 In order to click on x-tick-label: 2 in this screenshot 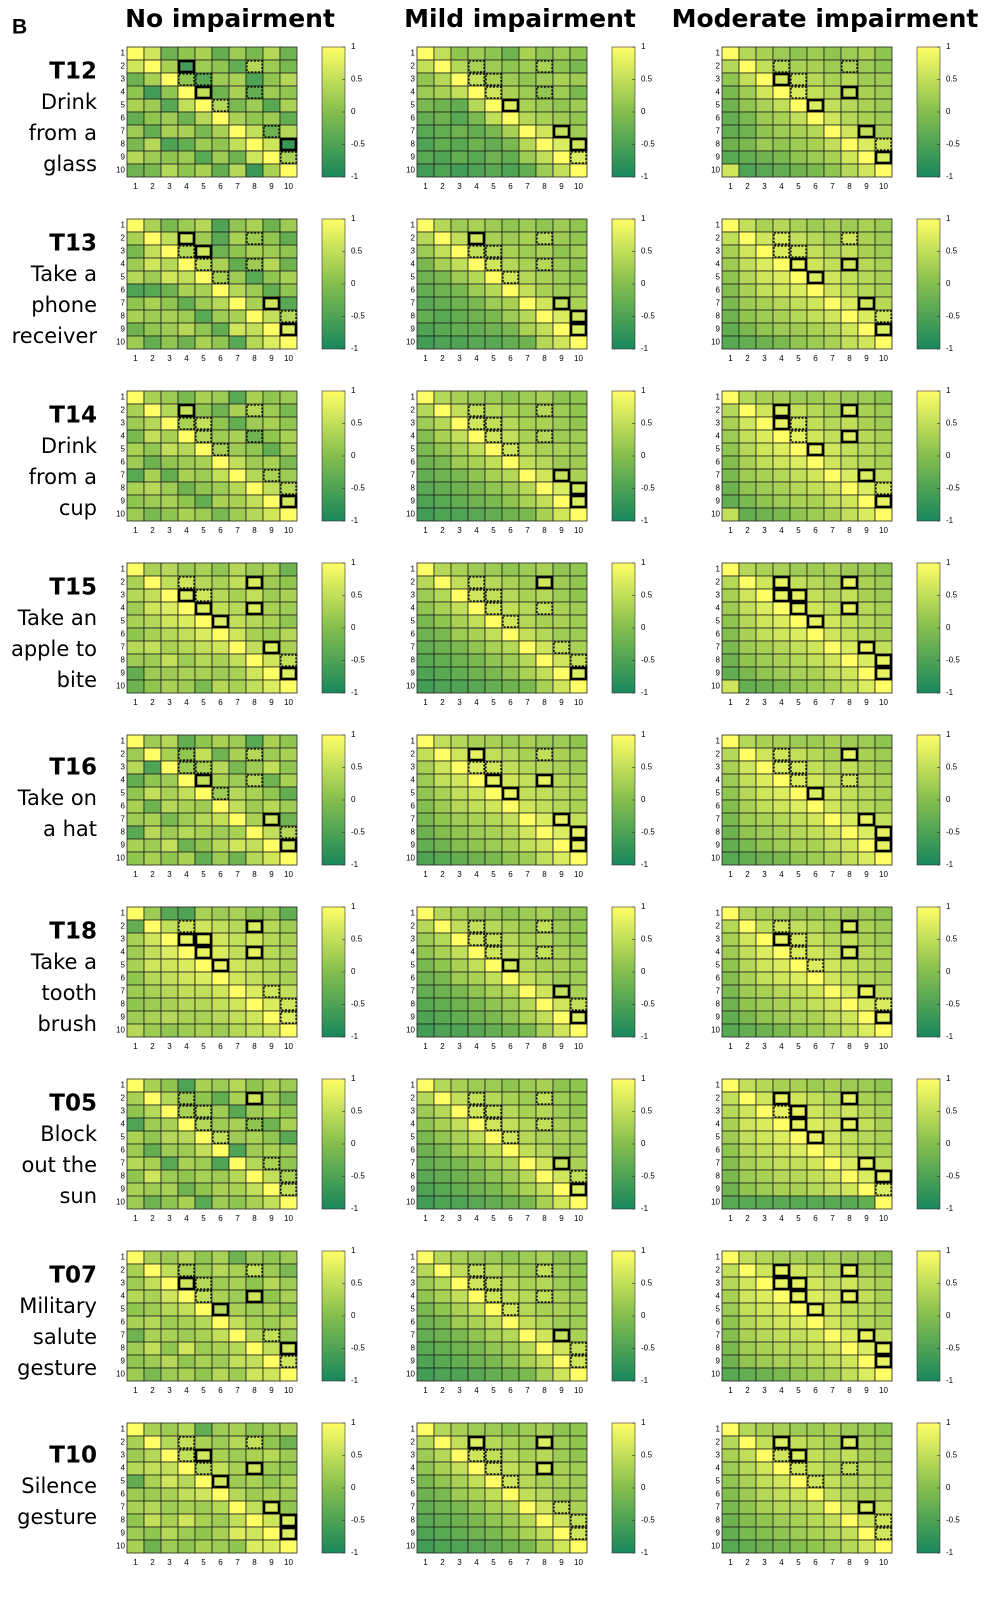, I will do `click(442, 1218)`.